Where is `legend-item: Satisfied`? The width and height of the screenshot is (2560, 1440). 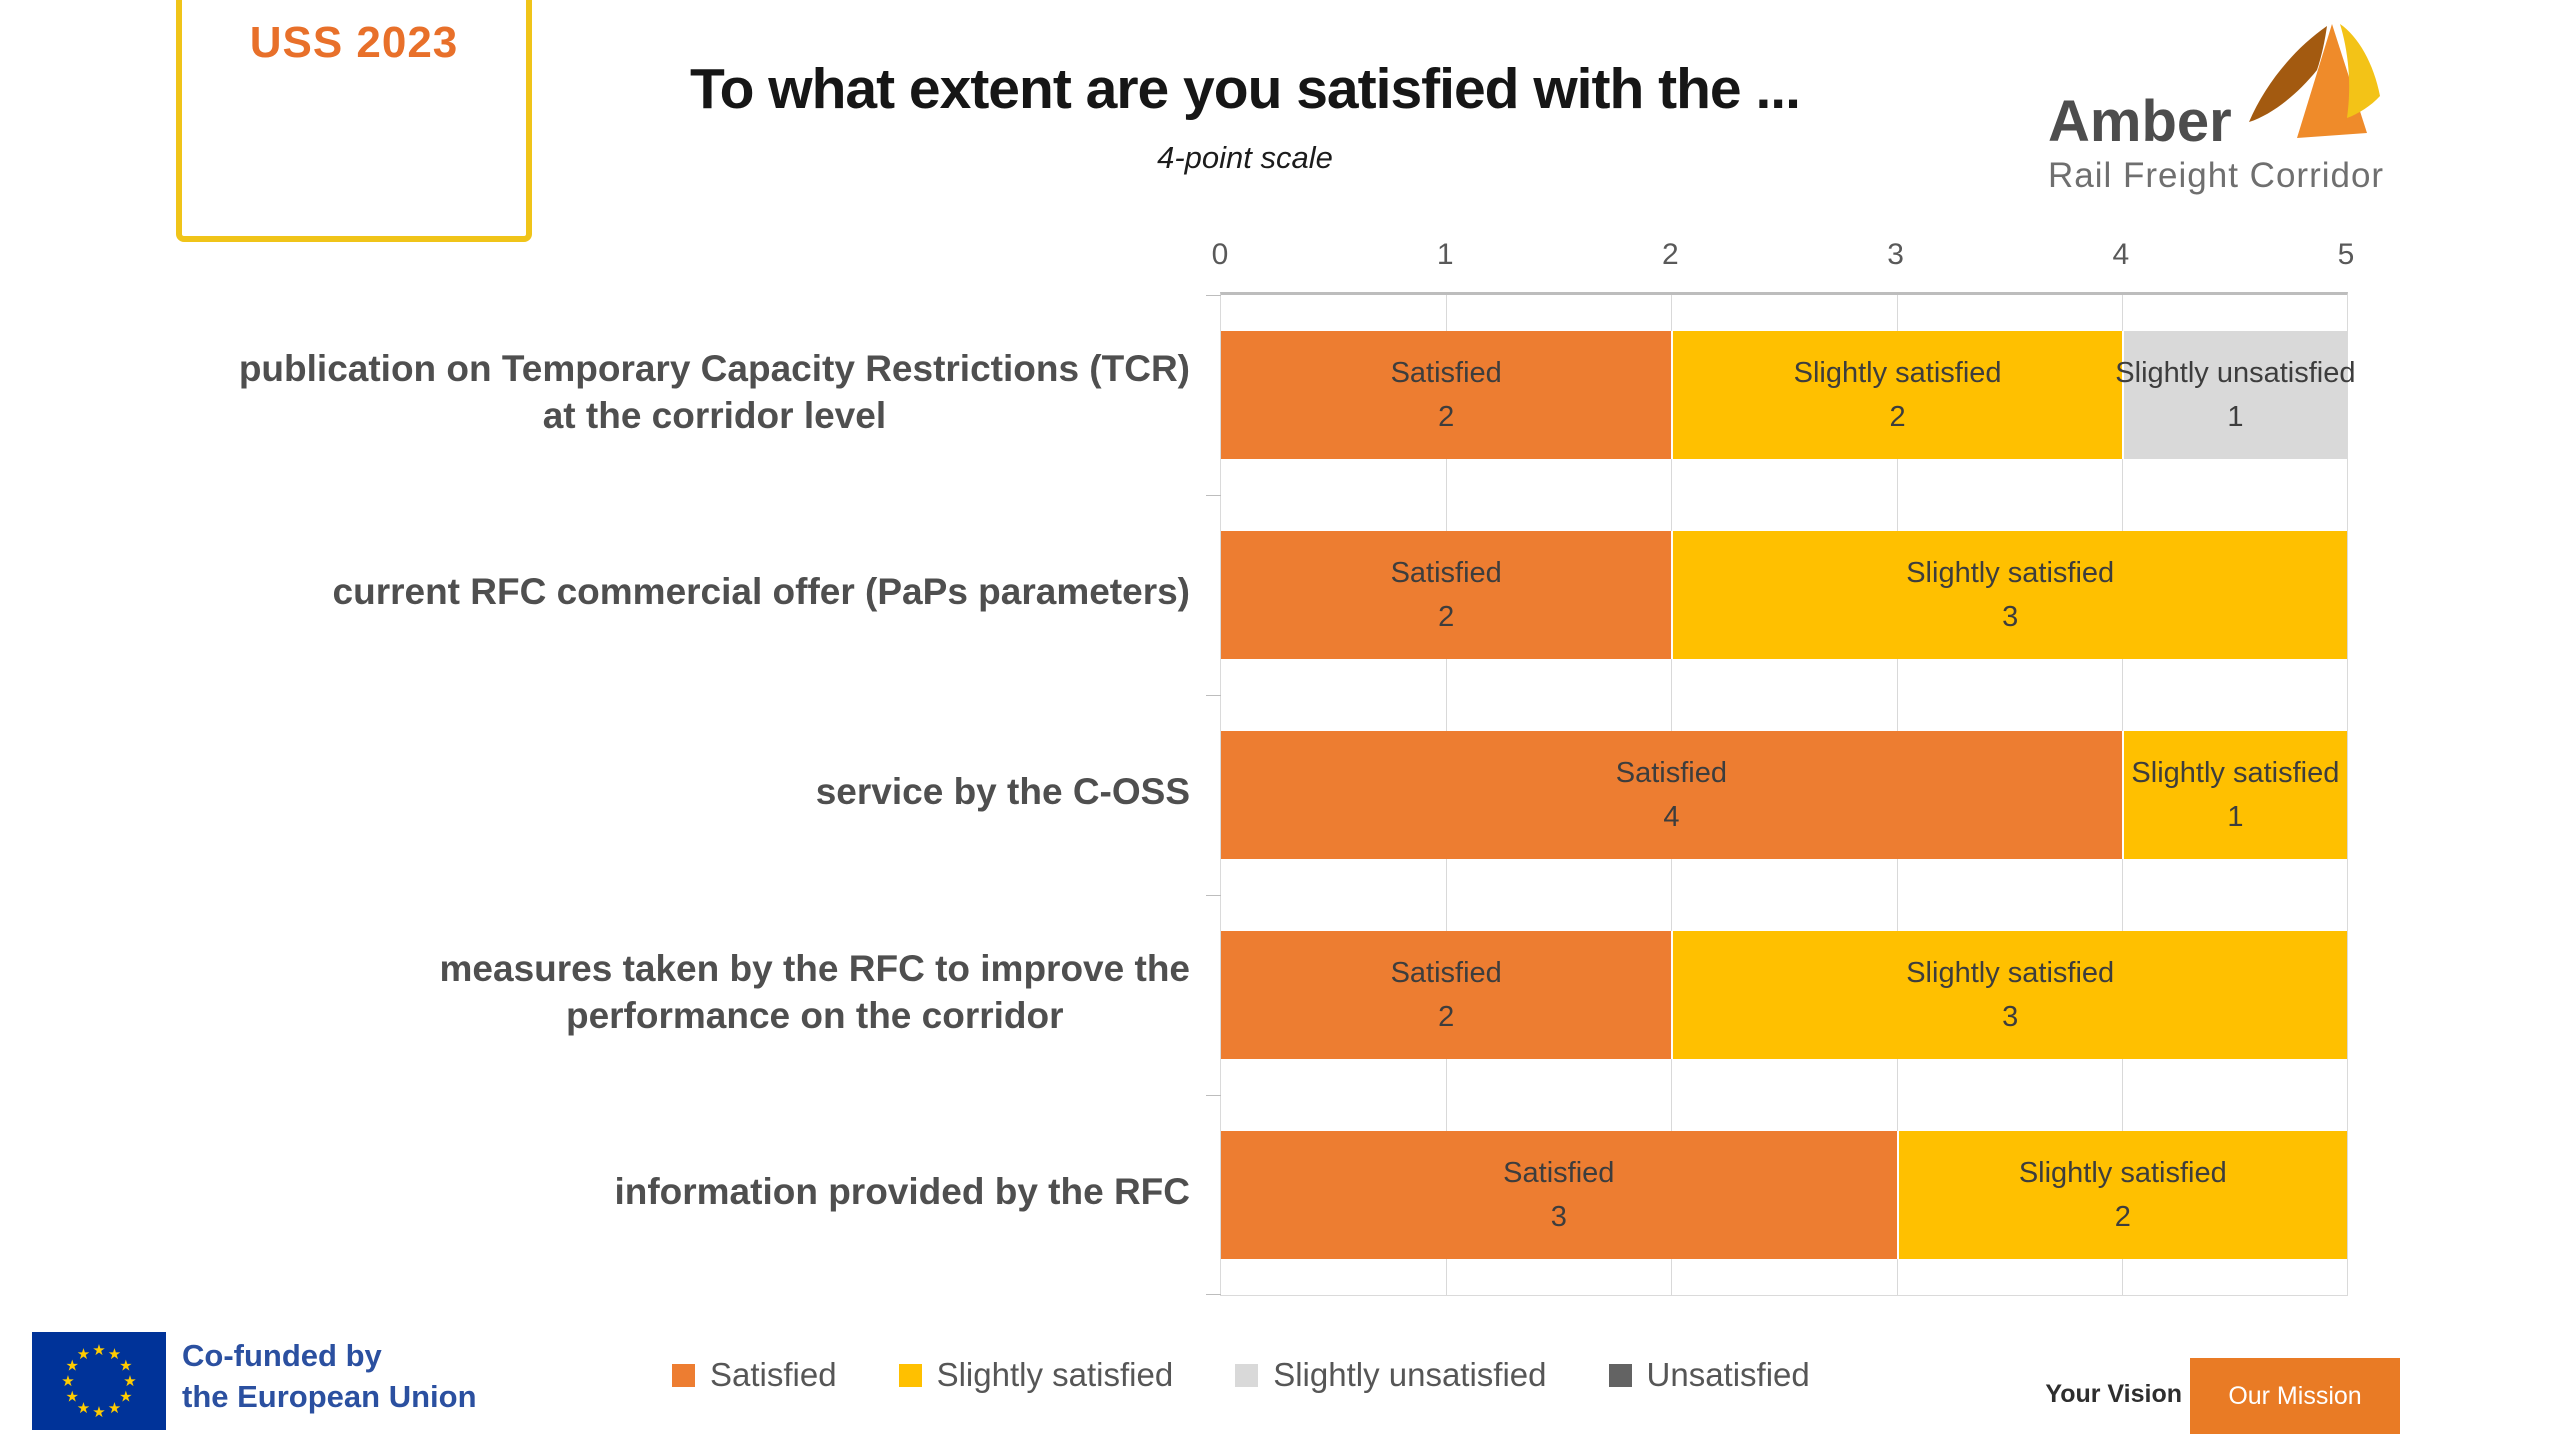 legend-item: Satisfied is located at coordinates (754, 1375).